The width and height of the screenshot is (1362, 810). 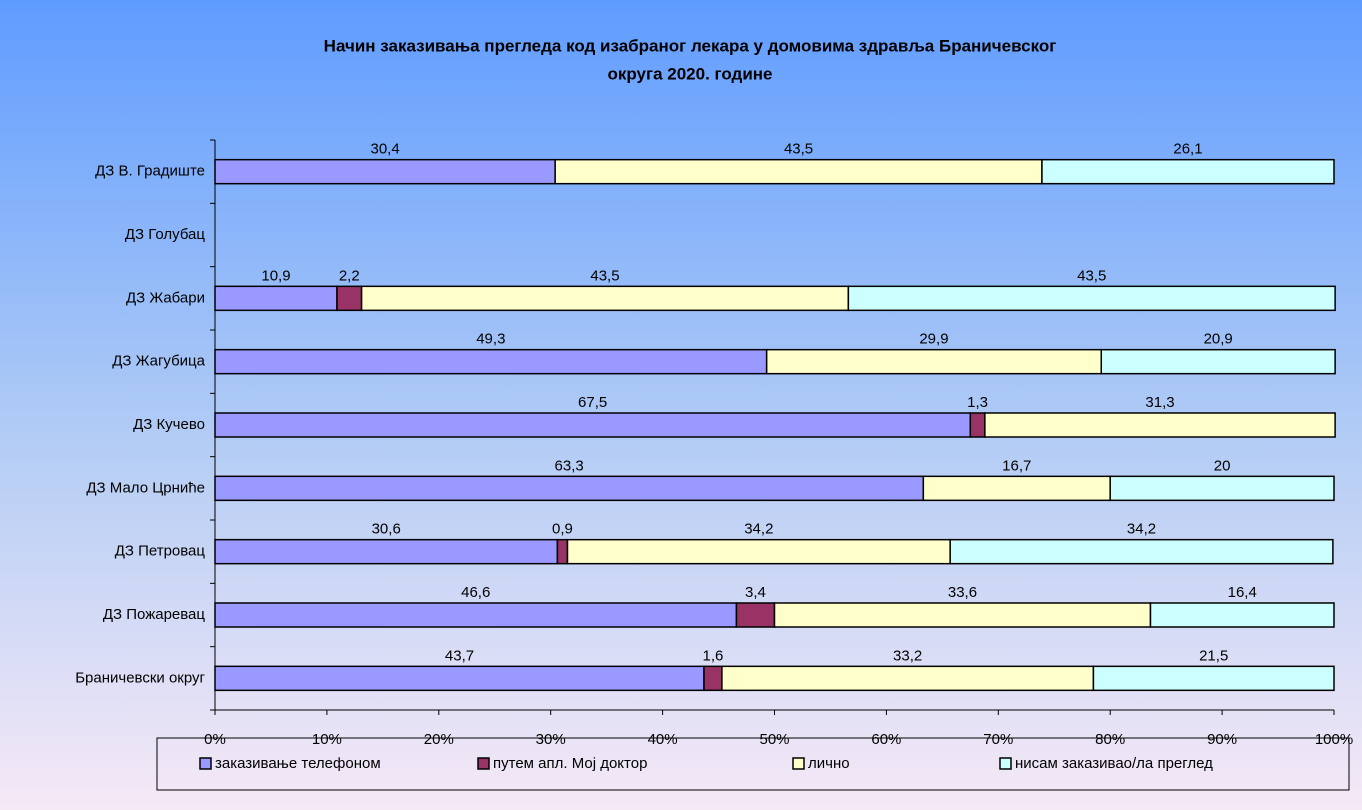 I want to click on legend-label: заказивање телефоном, so click(x=298, y=763).